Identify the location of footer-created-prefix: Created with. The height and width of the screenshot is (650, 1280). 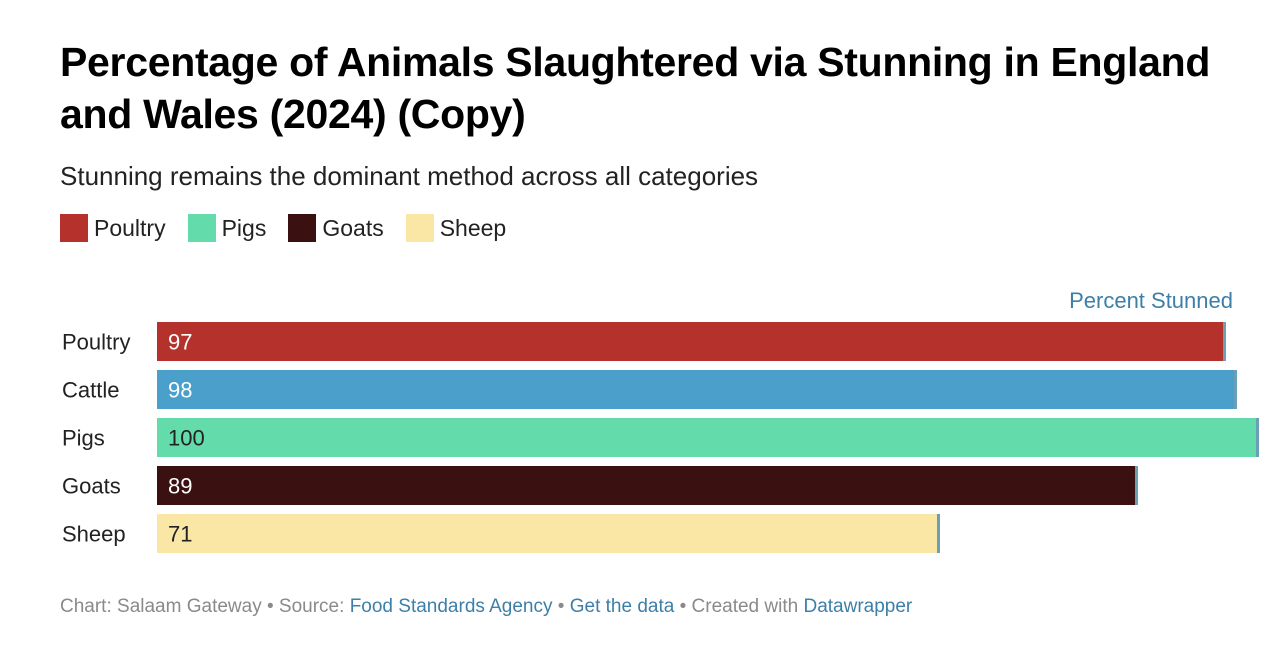
(745, 606).